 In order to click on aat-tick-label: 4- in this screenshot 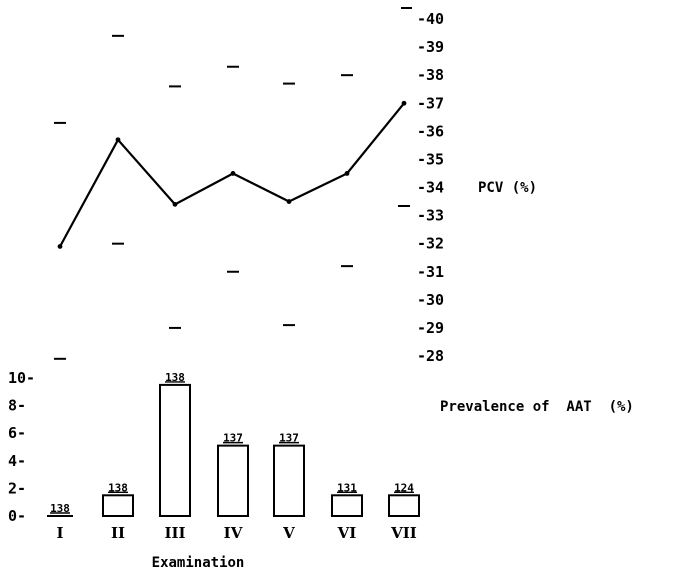, I will do `click(17, 461)`.